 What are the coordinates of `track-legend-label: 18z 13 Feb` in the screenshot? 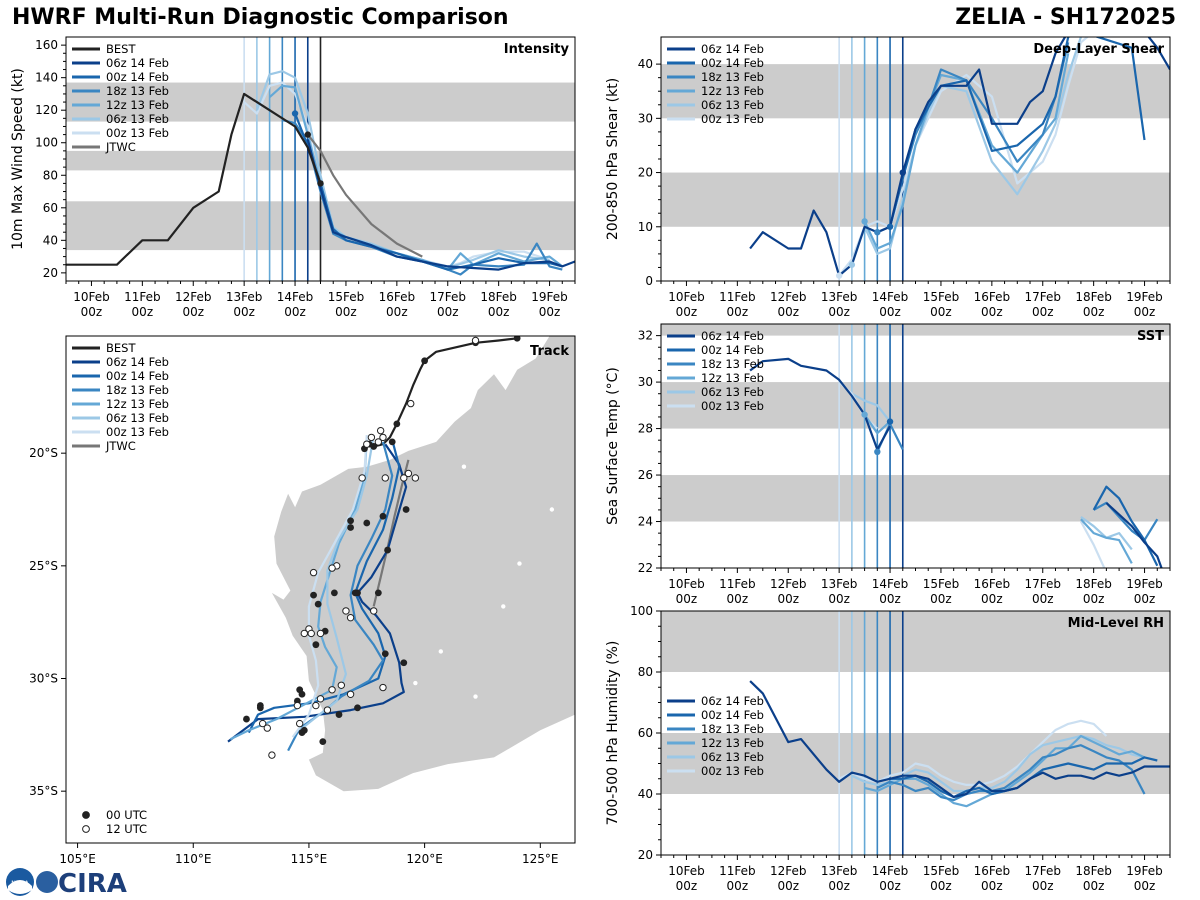 It's located at (137, 390).